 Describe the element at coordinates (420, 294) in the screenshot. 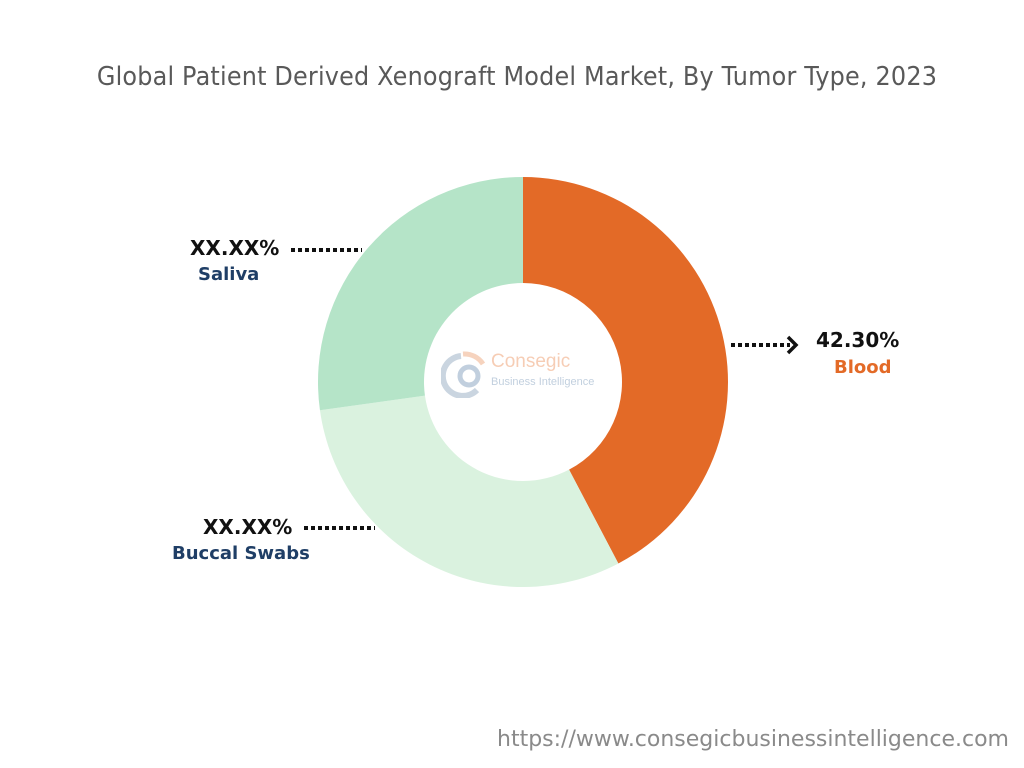

I see `slice-saliva` at that location.